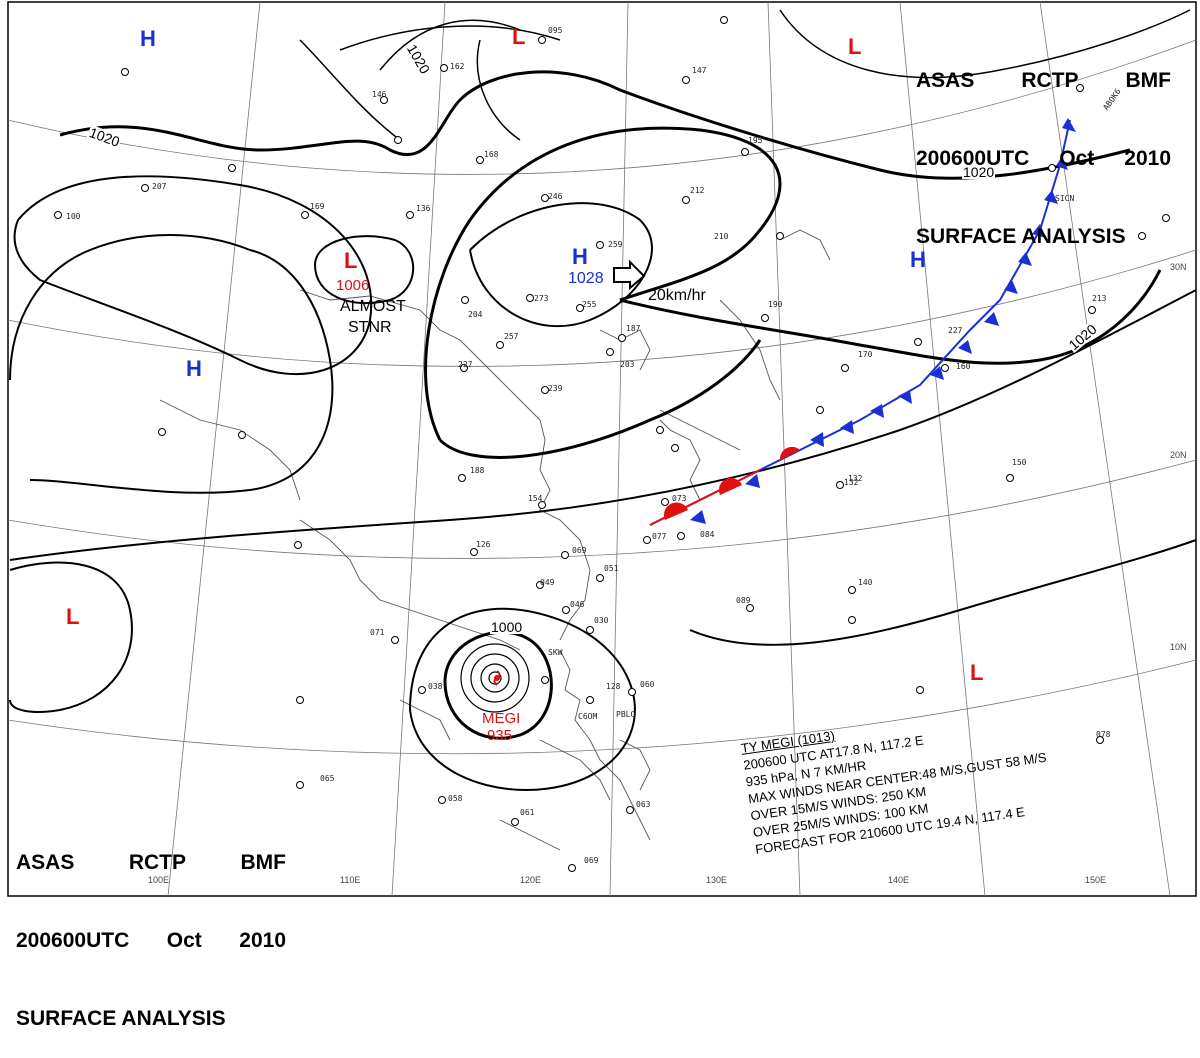 Image resolution: width=1200 pixels, height=1058 pixels. What do you see at coordinates (899, 880) in the screenshot?
I see `lon-label: 140E` at bounding box center [899, 880].